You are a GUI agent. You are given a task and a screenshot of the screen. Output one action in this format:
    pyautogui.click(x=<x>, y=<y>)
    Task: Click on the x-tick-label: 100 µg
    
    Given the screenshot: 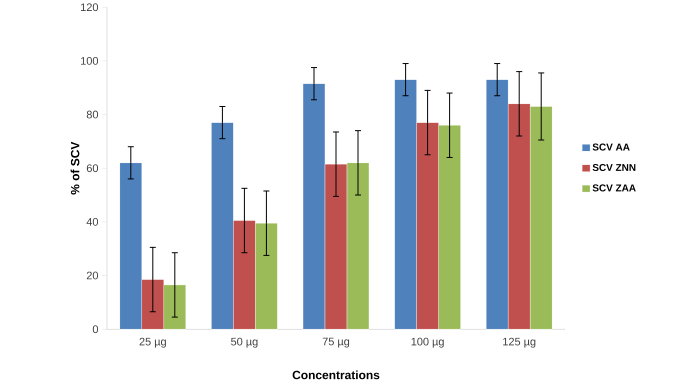 What is the action you would take?
    pyautogui.click(x=428, y=343)
    